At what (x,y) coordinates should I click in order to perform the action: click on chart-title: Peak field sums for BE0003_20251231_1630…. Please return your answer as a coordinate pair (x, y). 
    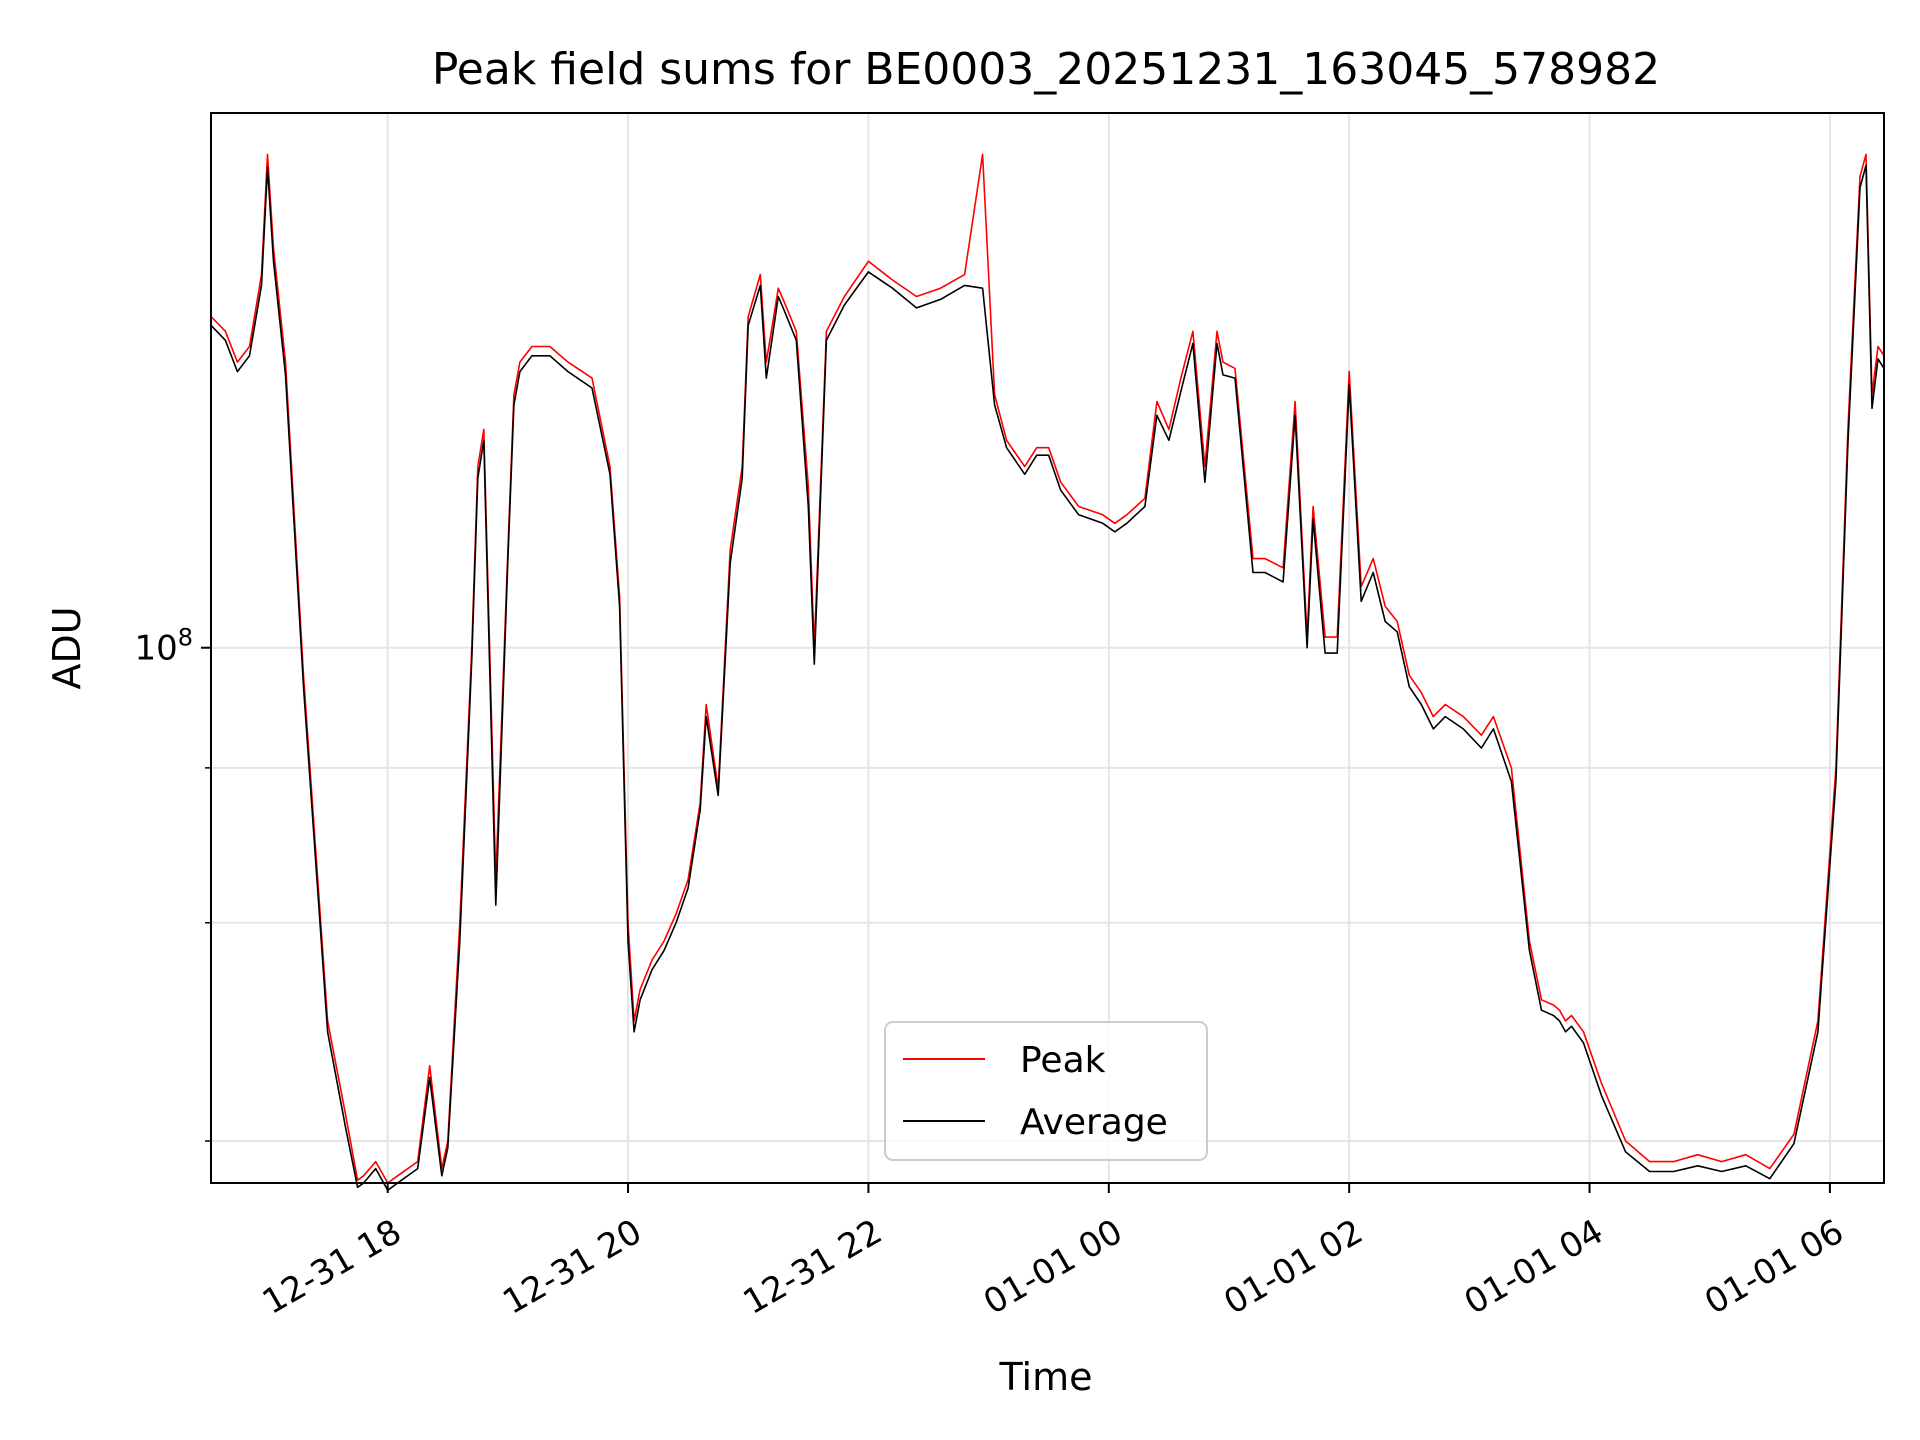
    Looking at the image, I should click on (1046, 69).